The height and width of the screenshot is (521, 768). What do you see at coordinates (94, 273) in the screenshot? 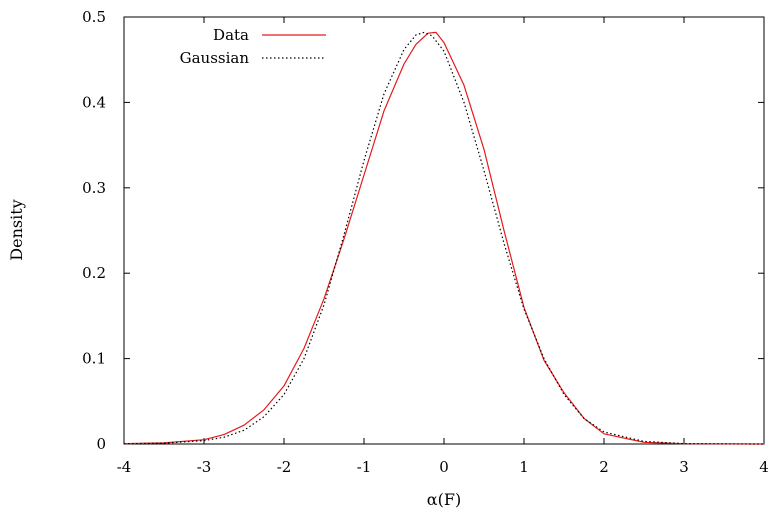
I see `y-tick-label: 0.2` at bounding box center [94, 273].